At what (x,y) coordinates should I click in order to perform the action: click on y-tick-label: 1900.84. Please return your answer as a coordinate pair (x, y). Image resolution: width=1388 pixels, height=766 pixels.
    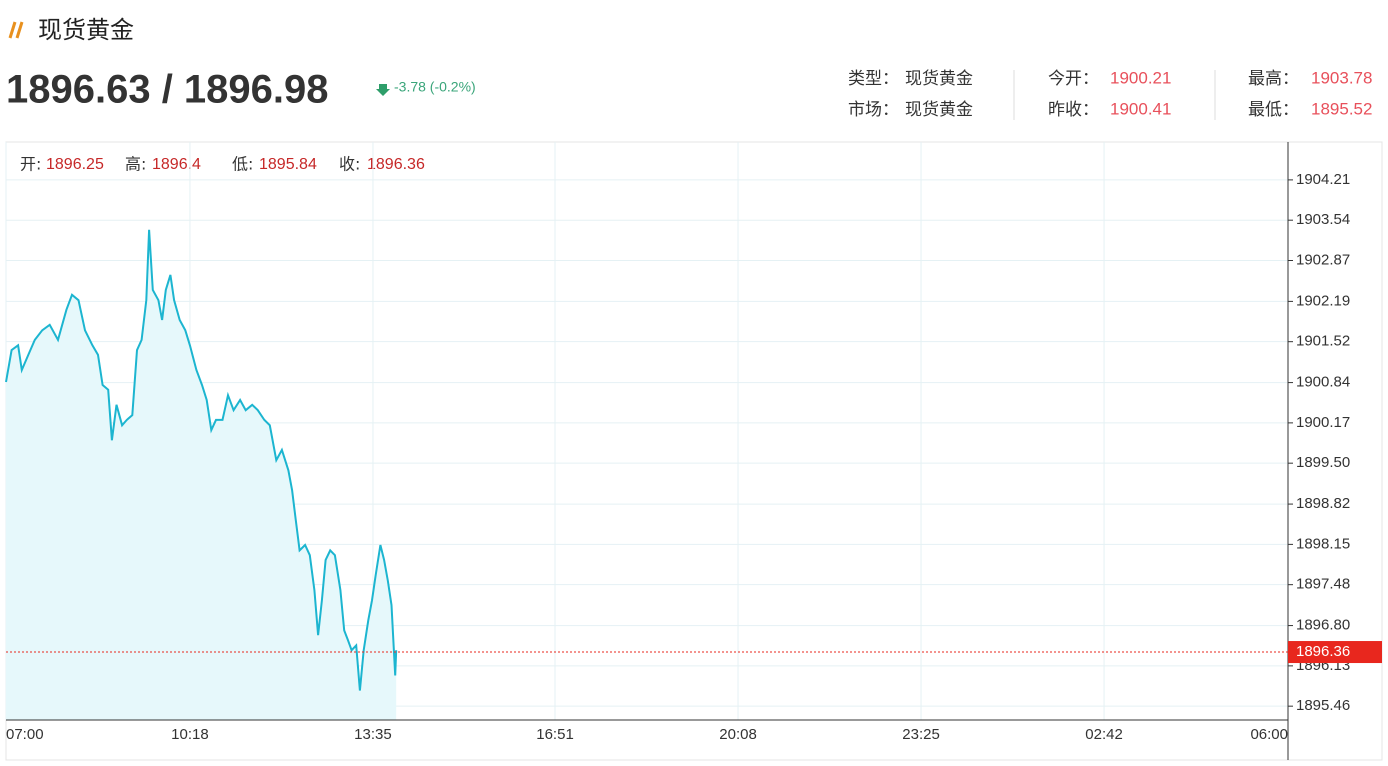
    Looking at the image, I should click on (1323, 382).